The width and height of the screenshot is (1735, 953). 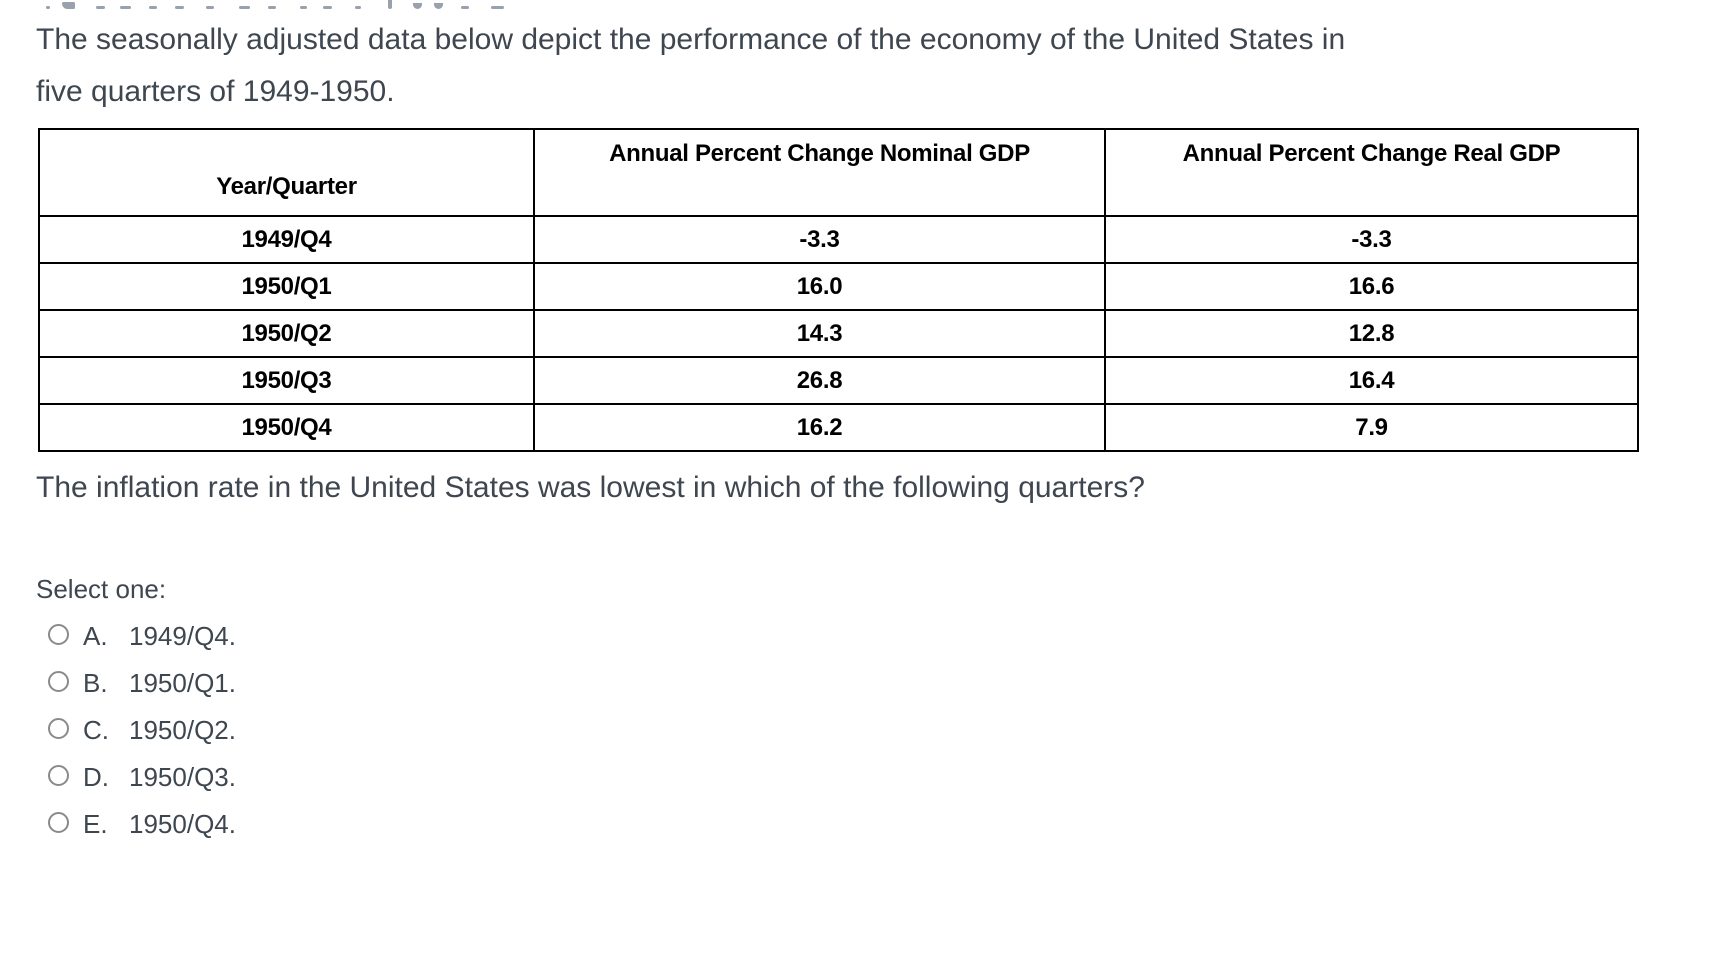 I want to click on option-letter: B., so click(x=95, y=683).